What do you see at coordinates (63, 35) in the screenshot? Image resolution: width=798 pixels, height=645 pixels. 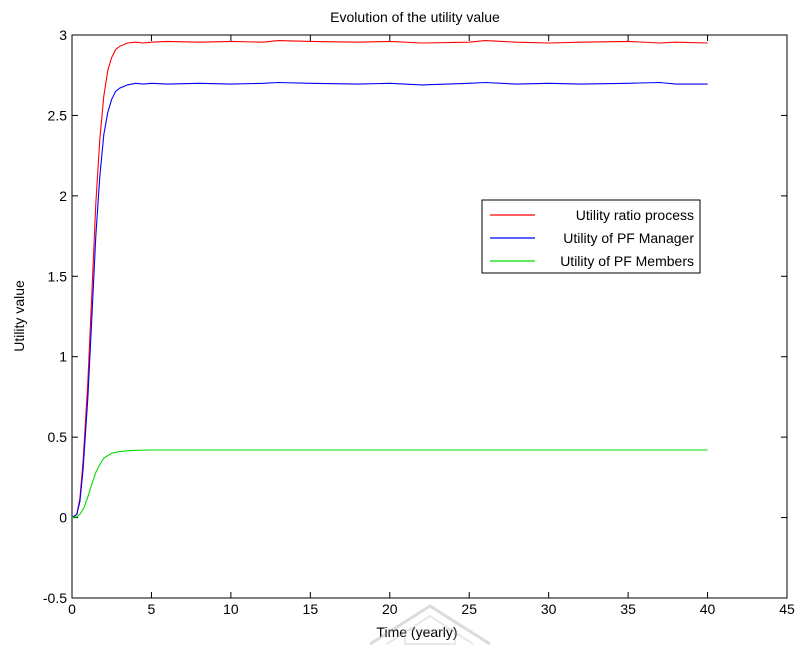 I see `y-tick-label: 3` at bounding box center [63, 35].